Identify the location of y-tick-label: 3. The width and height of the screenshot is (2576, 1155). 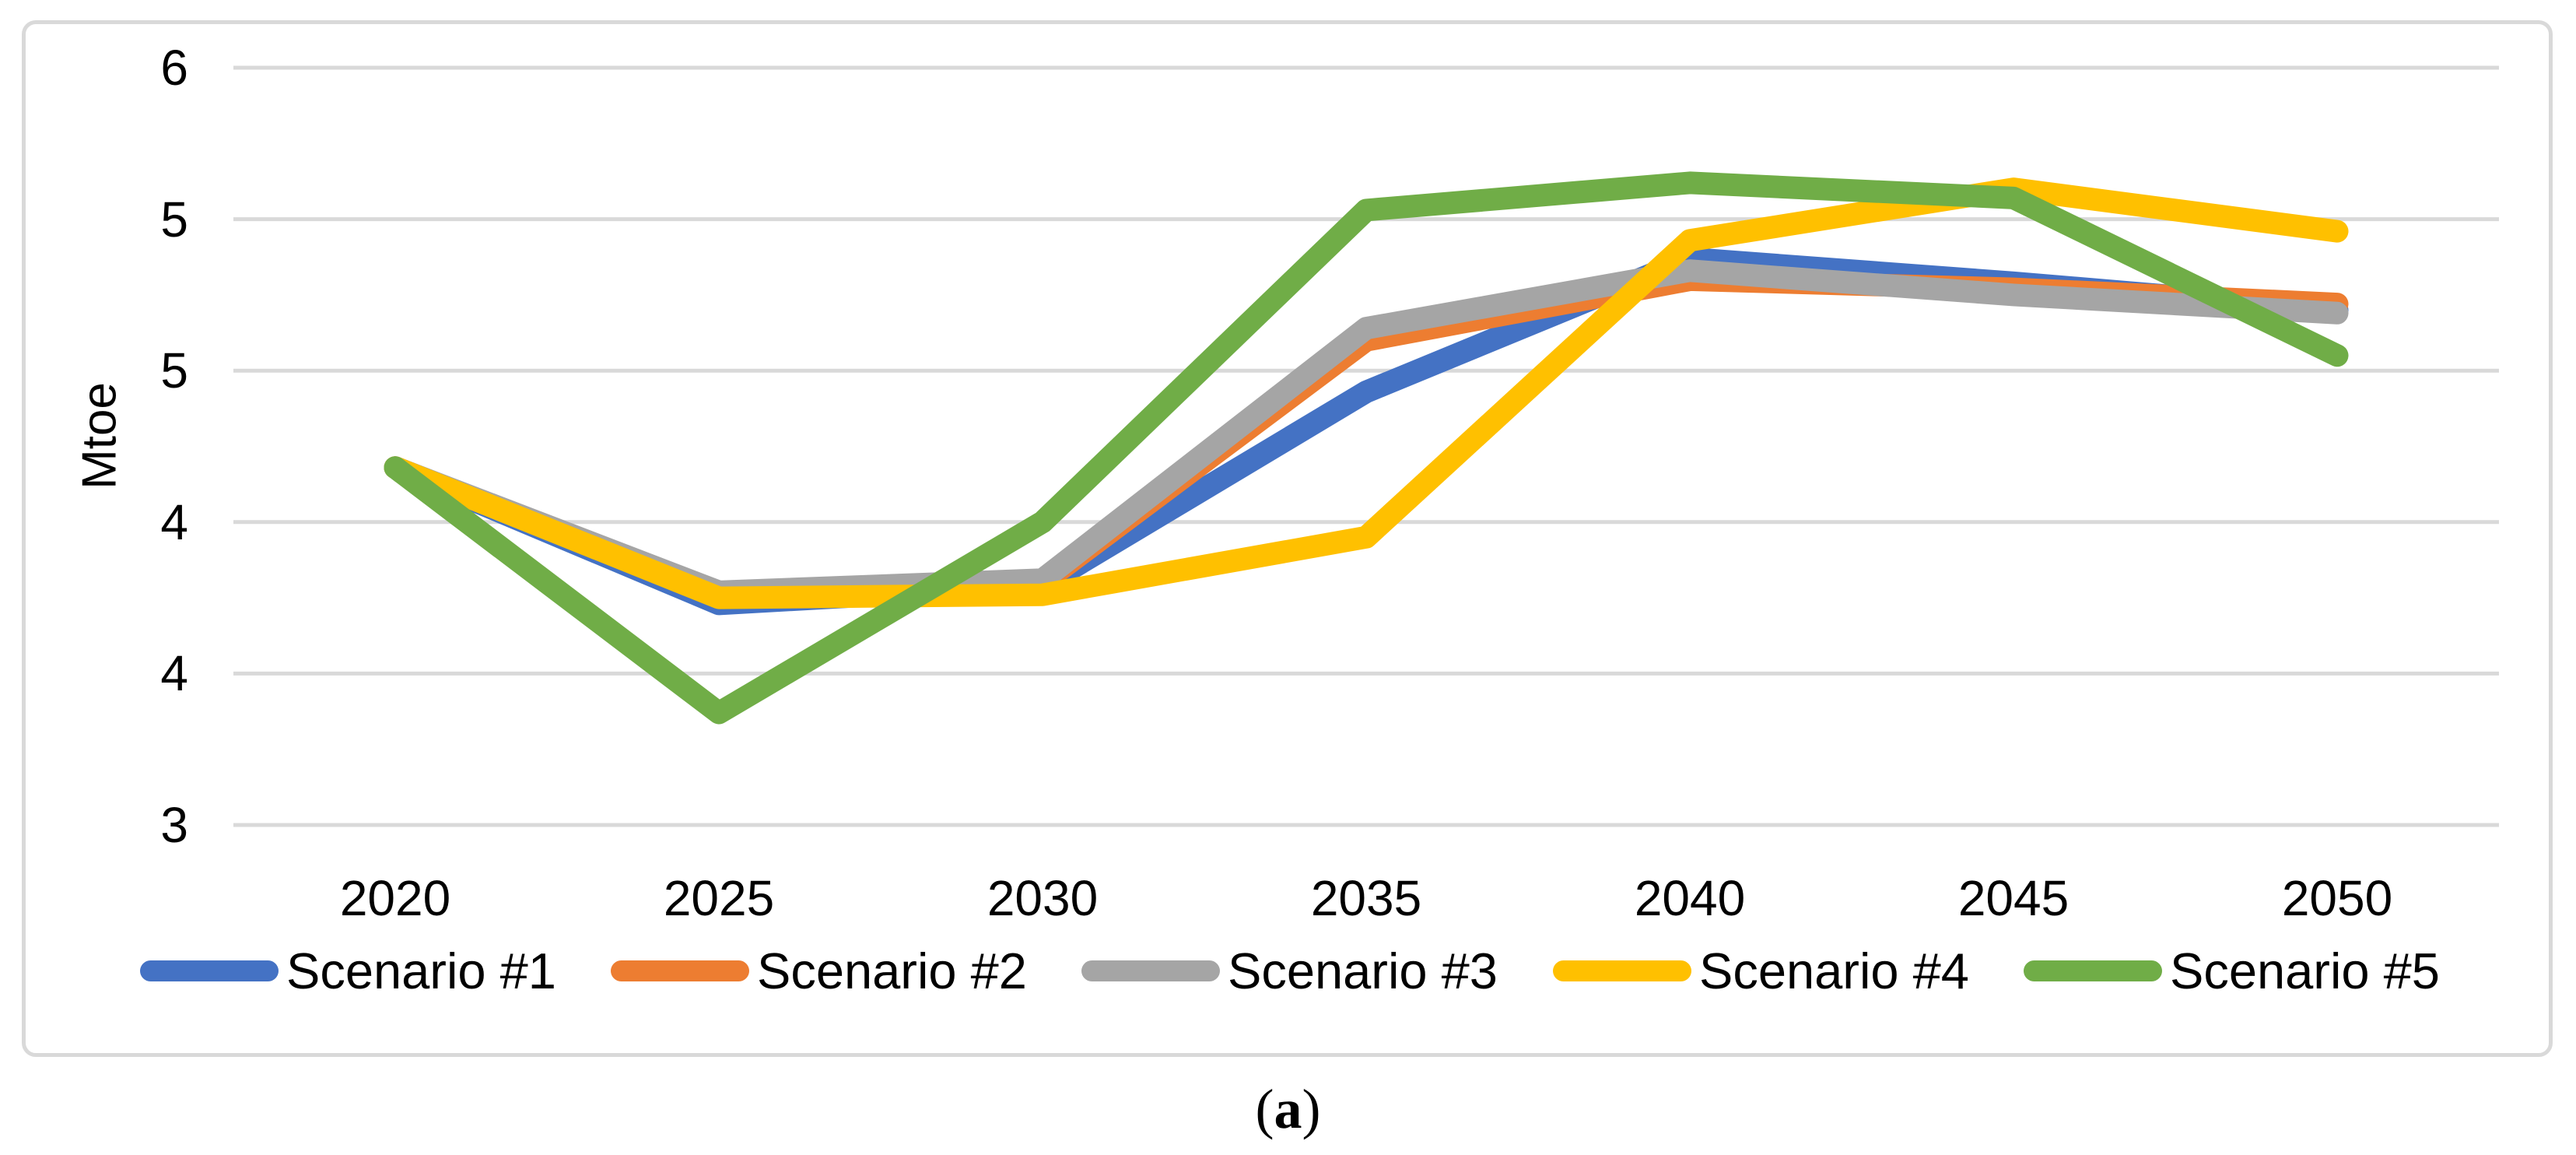
(174, 825).